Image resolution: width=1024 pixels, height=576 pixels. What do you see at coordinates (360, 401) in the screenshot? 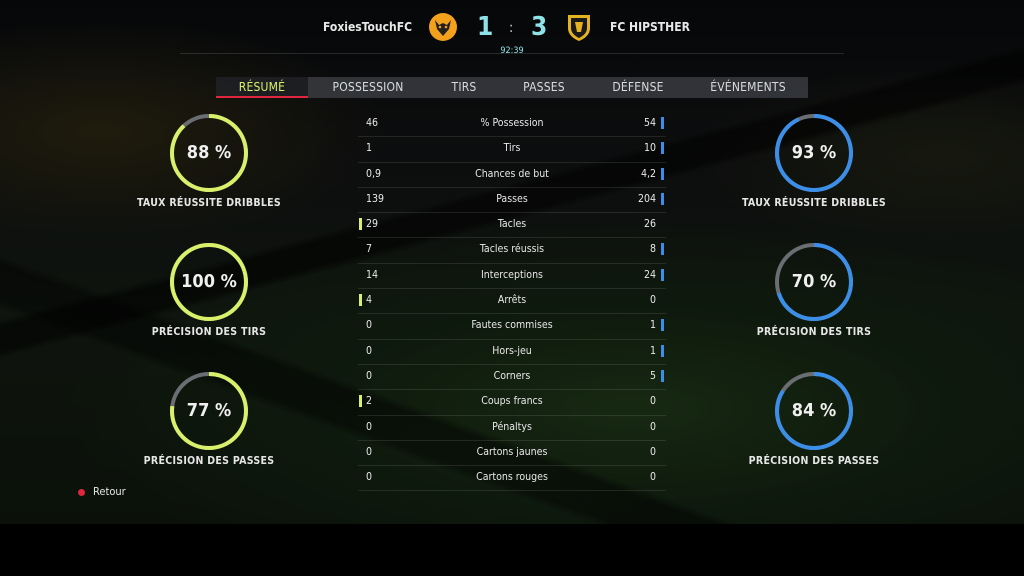
I see `home-leader-bar` at bounding box center [360, 401].